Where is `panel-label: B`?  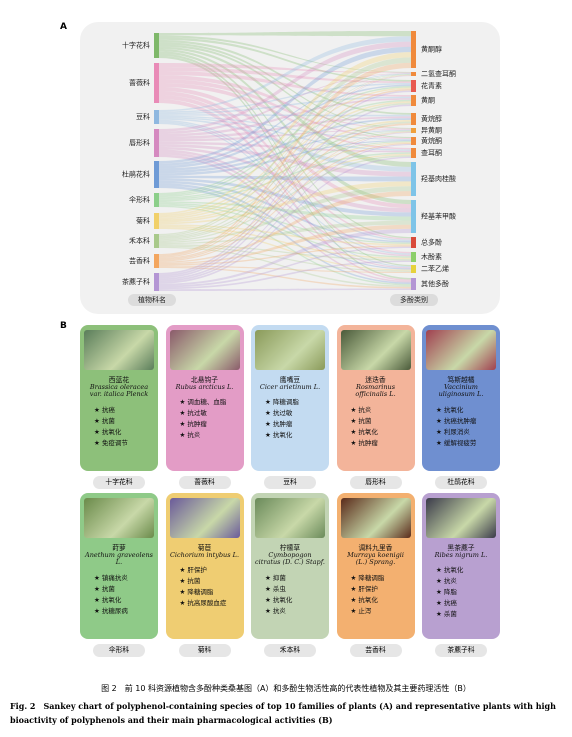 panel-label: B is located at coordinates (63, 326).